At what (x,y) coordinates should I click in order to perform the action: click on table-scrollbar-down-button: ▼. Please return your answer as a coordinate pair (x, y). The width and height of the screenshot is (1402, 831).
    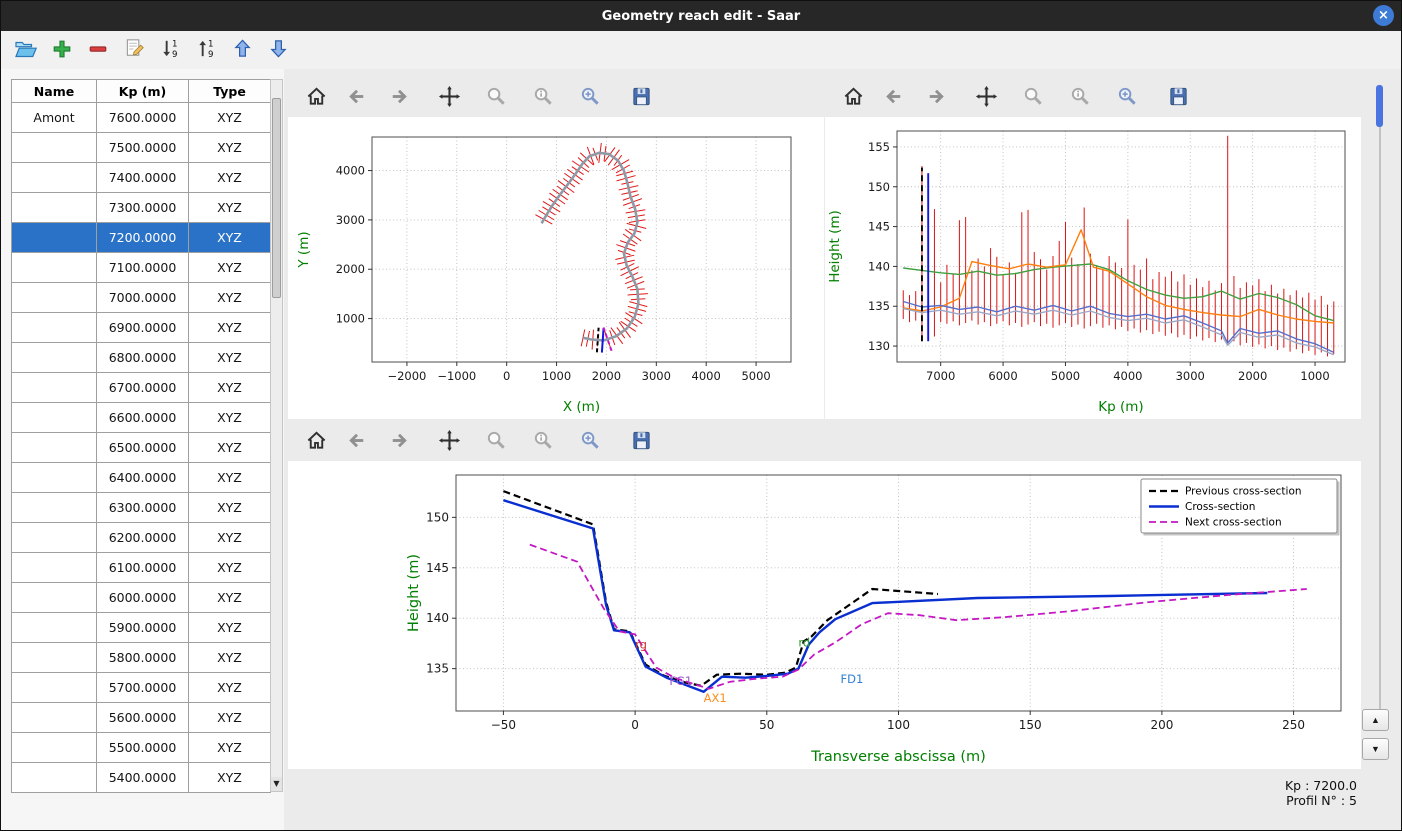
    Looking at the image, I should click on (276, 784).